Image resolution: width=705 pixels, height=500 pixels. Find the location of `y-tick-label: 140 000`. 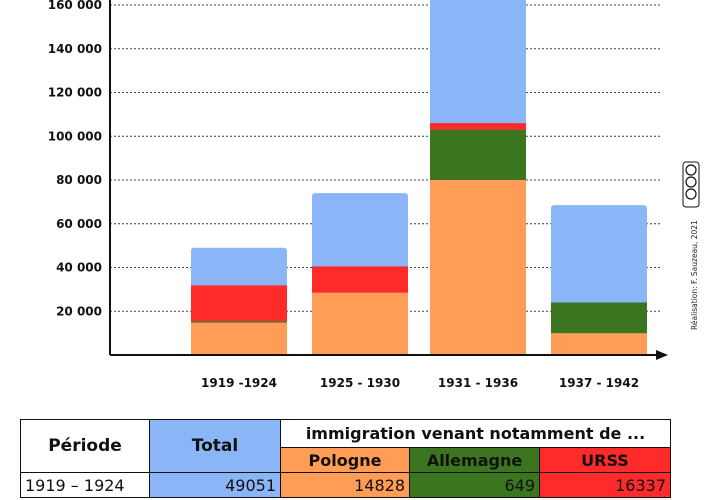

y-tick-label: 140 000 is located at coordinates (75, 49).